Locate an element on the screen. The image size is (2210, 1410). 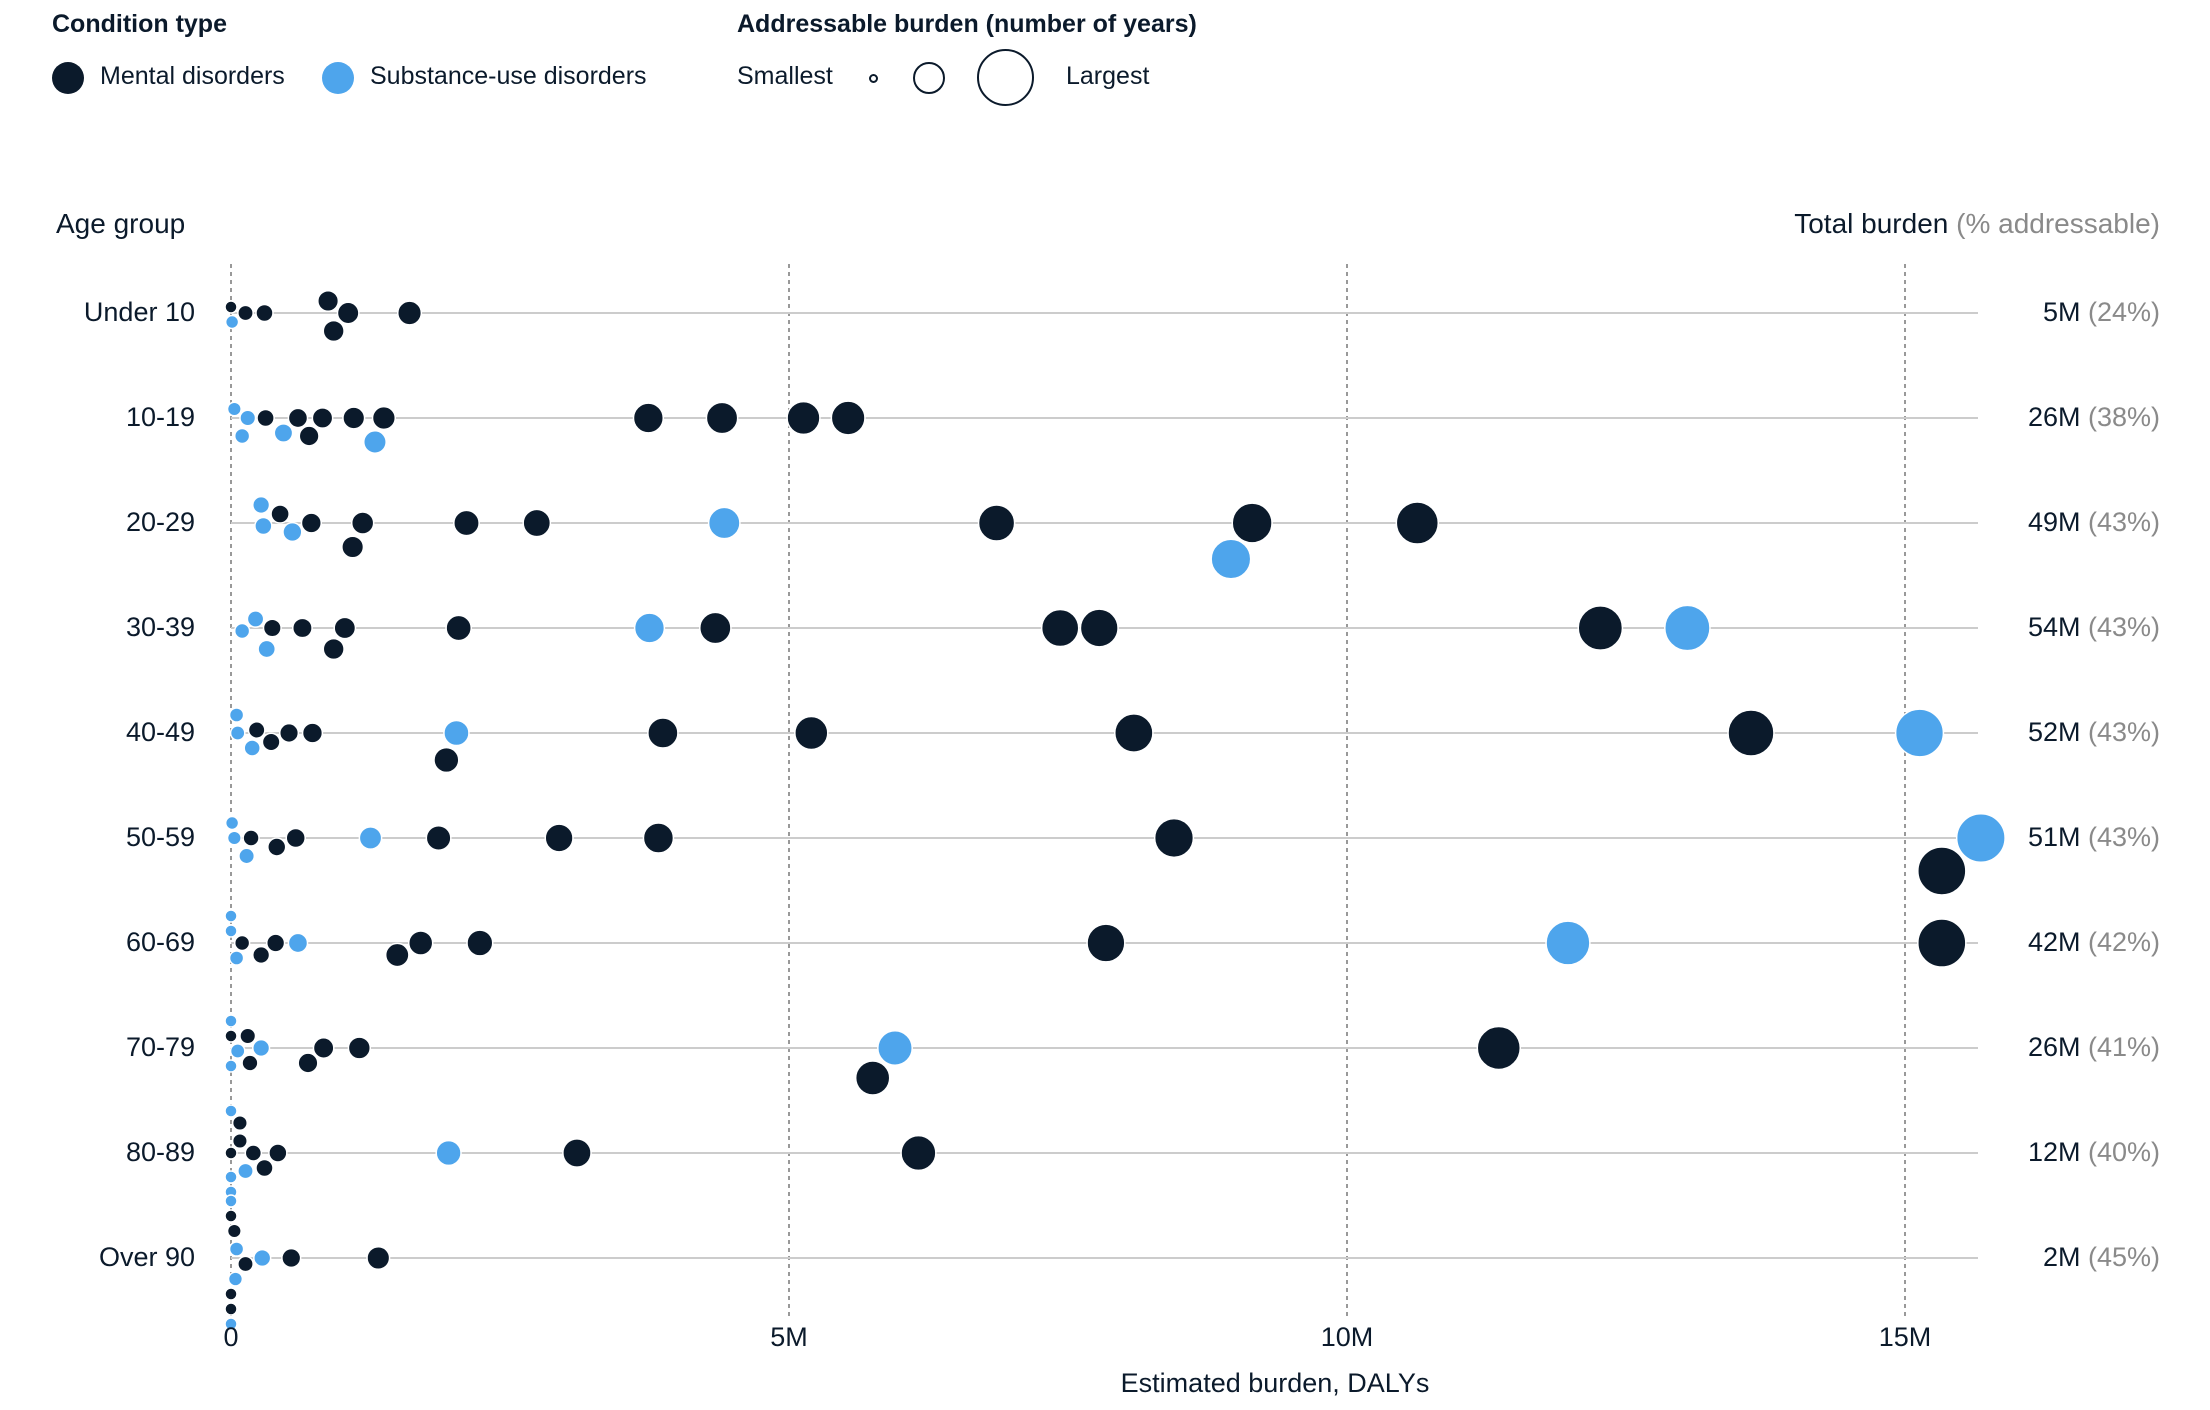
total-value: 49M is located at coordinates (2054, 522).